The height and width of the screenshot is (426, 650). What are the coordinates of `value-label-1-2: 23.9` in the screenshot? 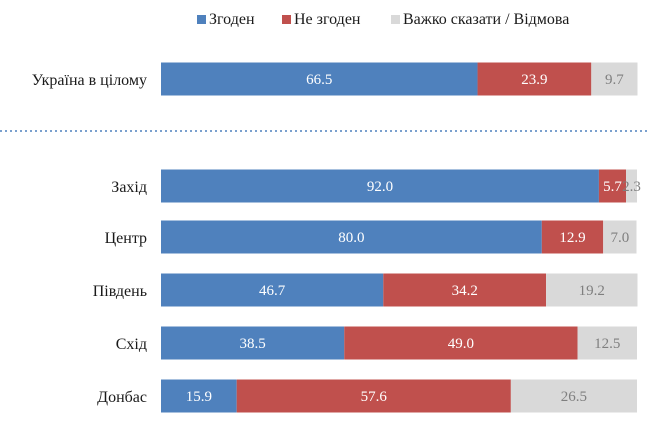 It's located at (534, 80).